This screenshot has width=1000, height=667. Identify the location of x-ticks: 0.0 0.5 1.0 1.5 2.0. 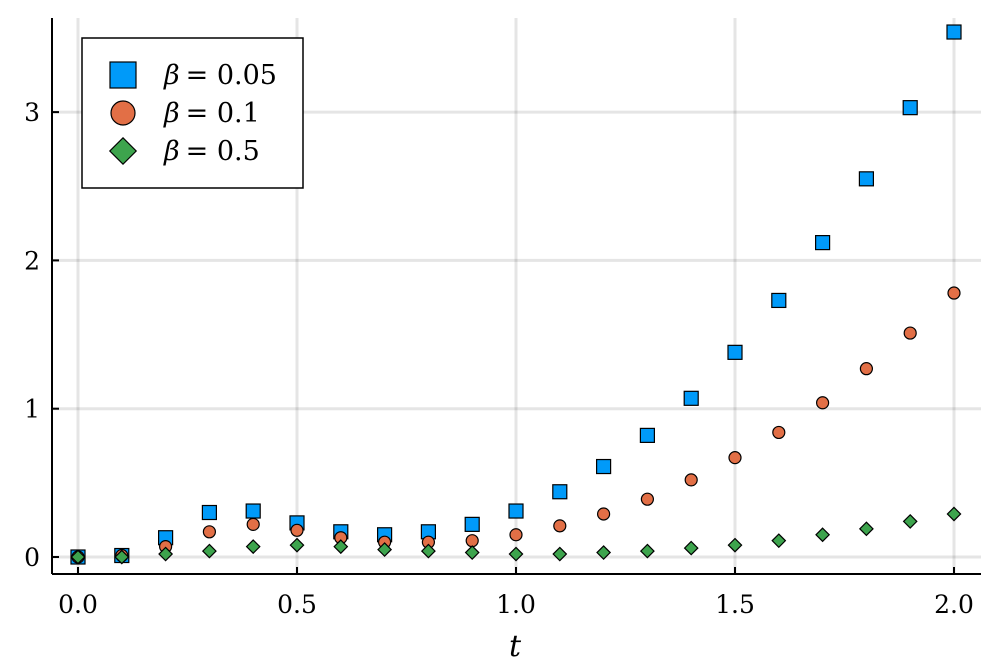
(516, 593).